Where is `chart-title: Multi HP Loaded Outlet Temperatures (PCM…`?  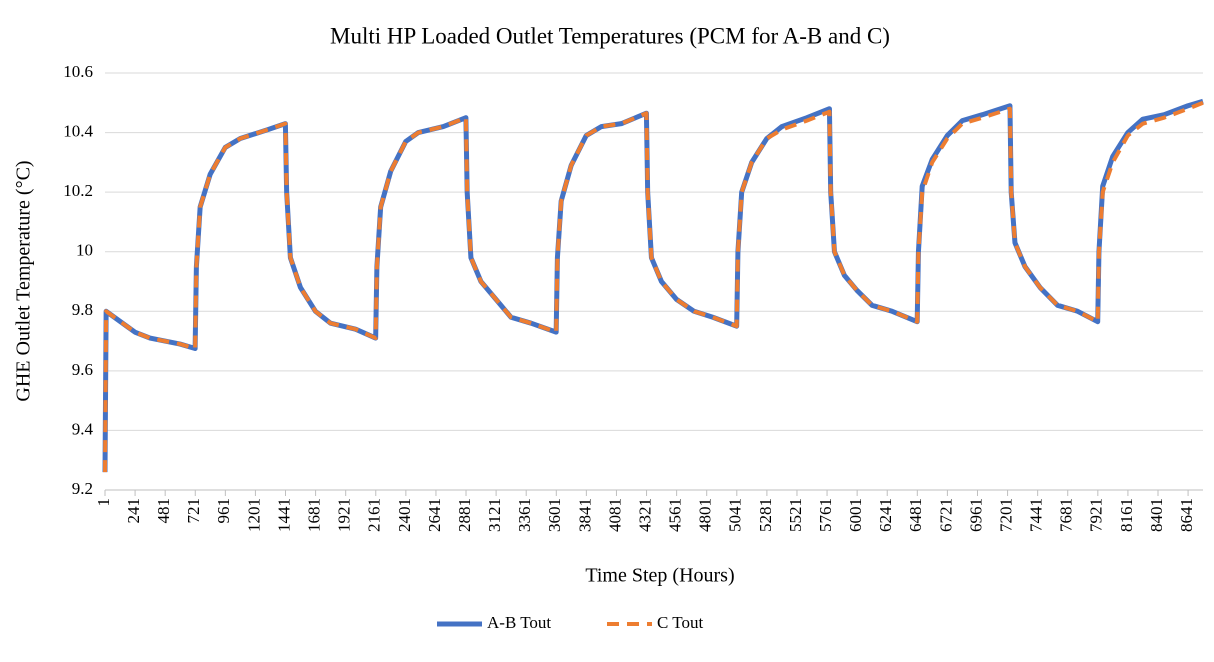
chart-title: Multi HP Loaded Outlet Temperatures (PCM… is located at coordinates (610, 35).